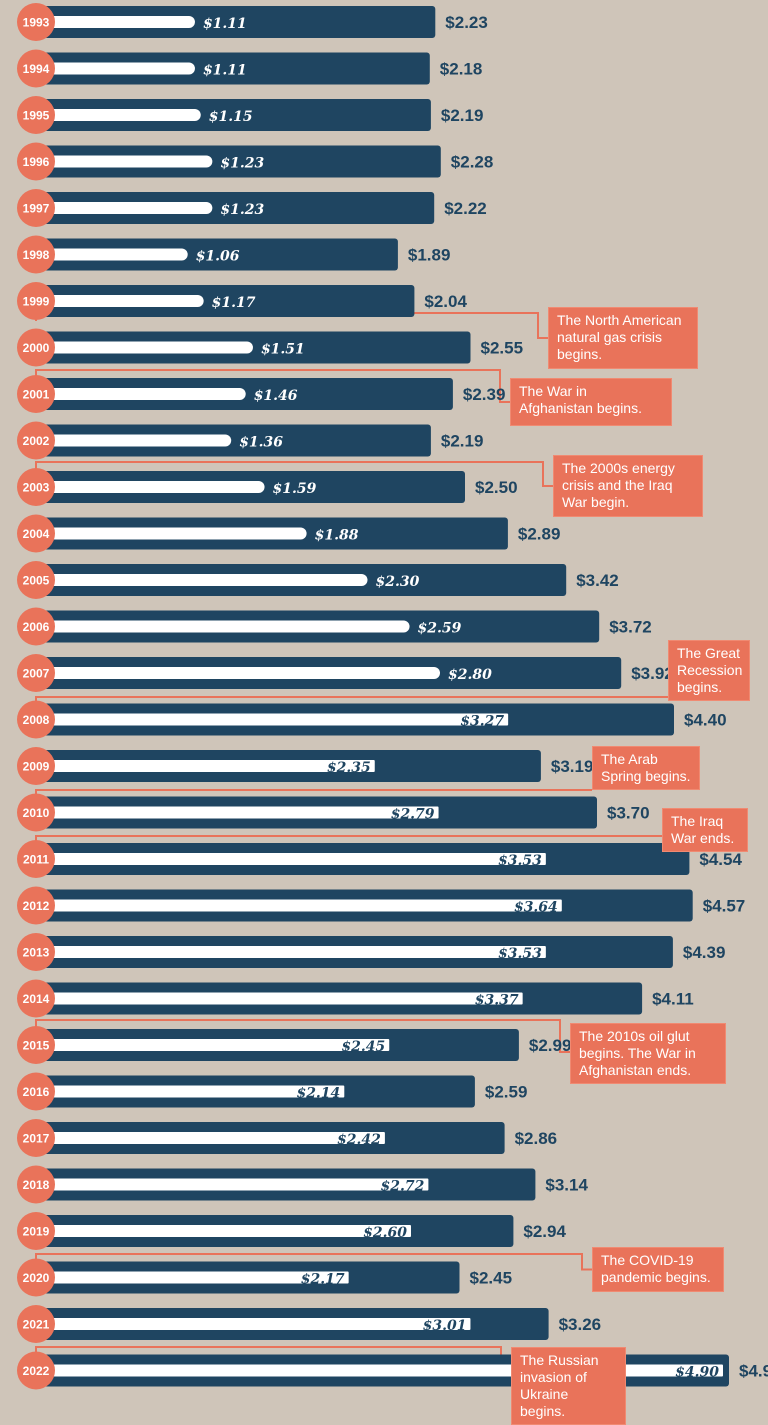  What do you see at coordinates (398, 582) in the screenshot?
I see `inner-value-label: $2.30` at bounding box center [398, 582].